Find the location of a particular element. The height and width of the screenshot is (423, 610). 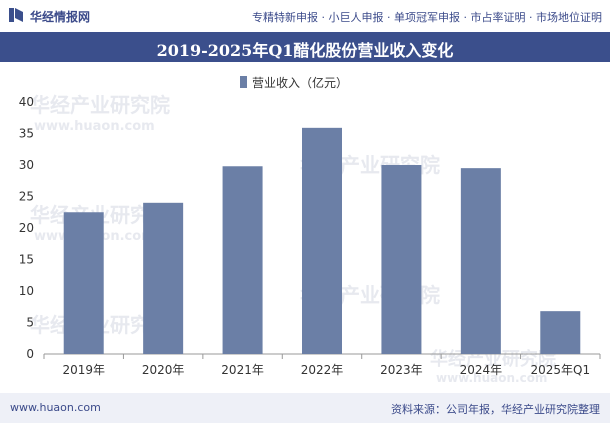

legend-swatch is located at coordinates (243, 82).